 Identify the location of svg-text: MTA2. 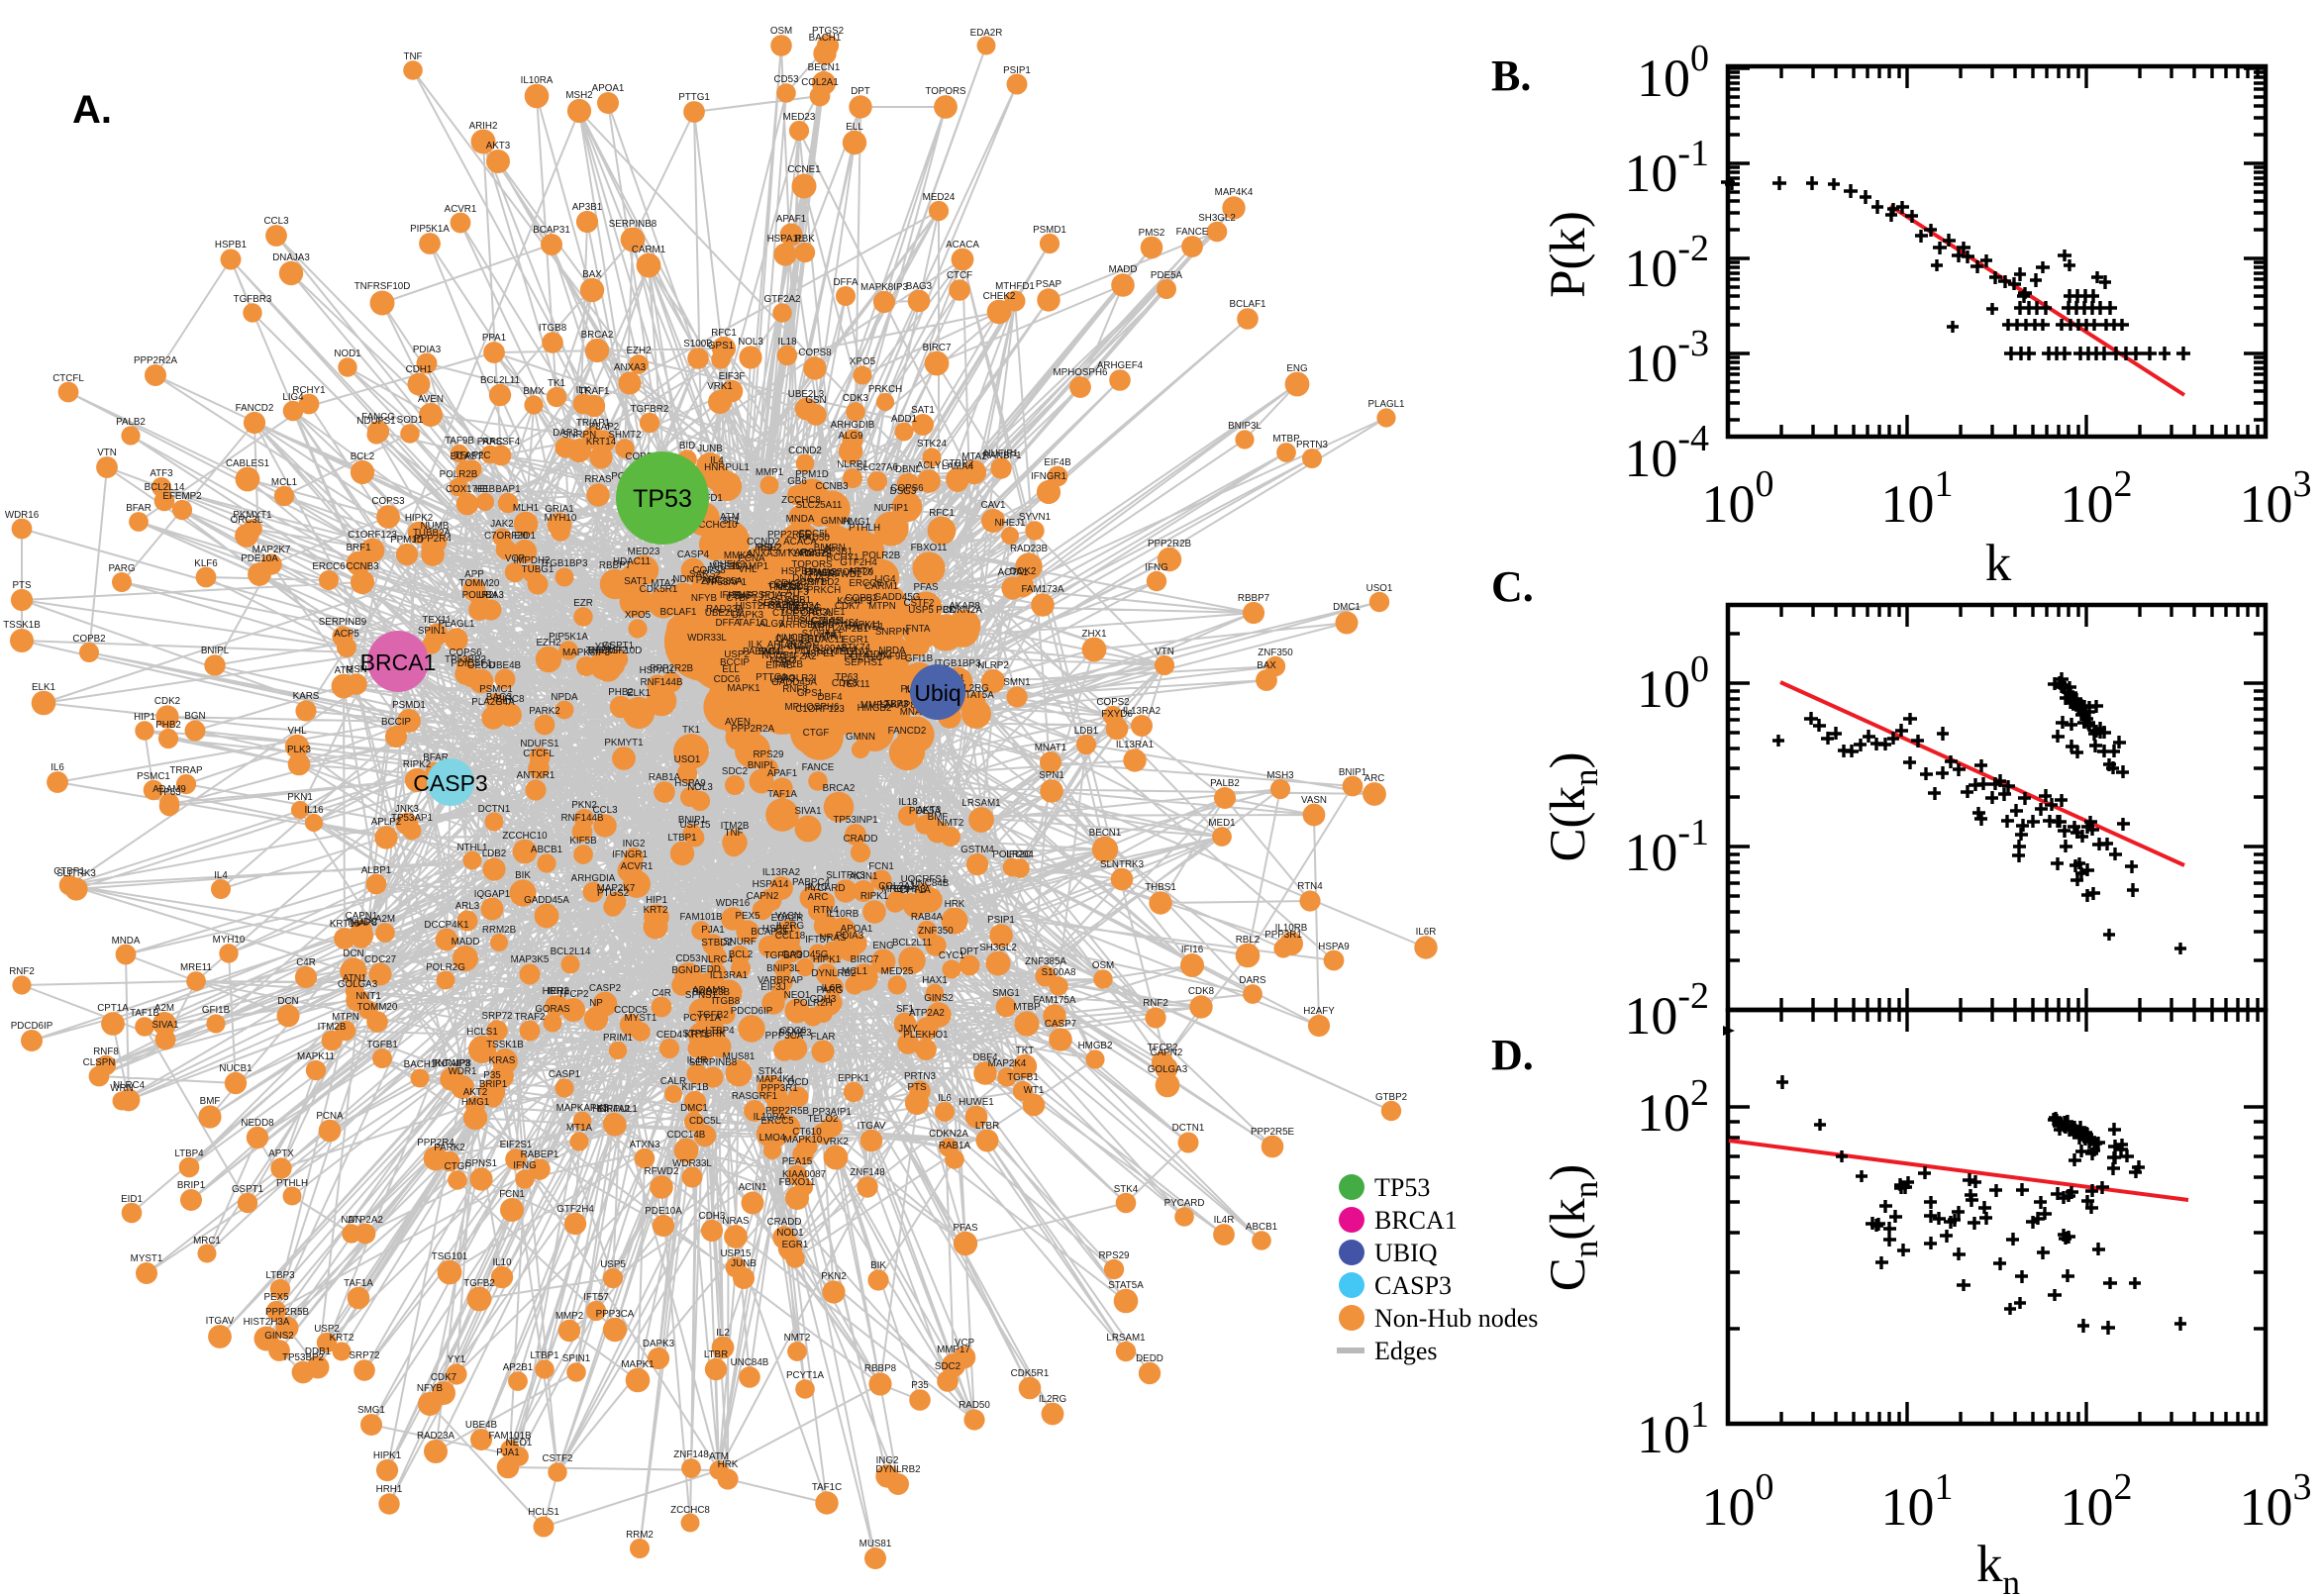
(663, 583).